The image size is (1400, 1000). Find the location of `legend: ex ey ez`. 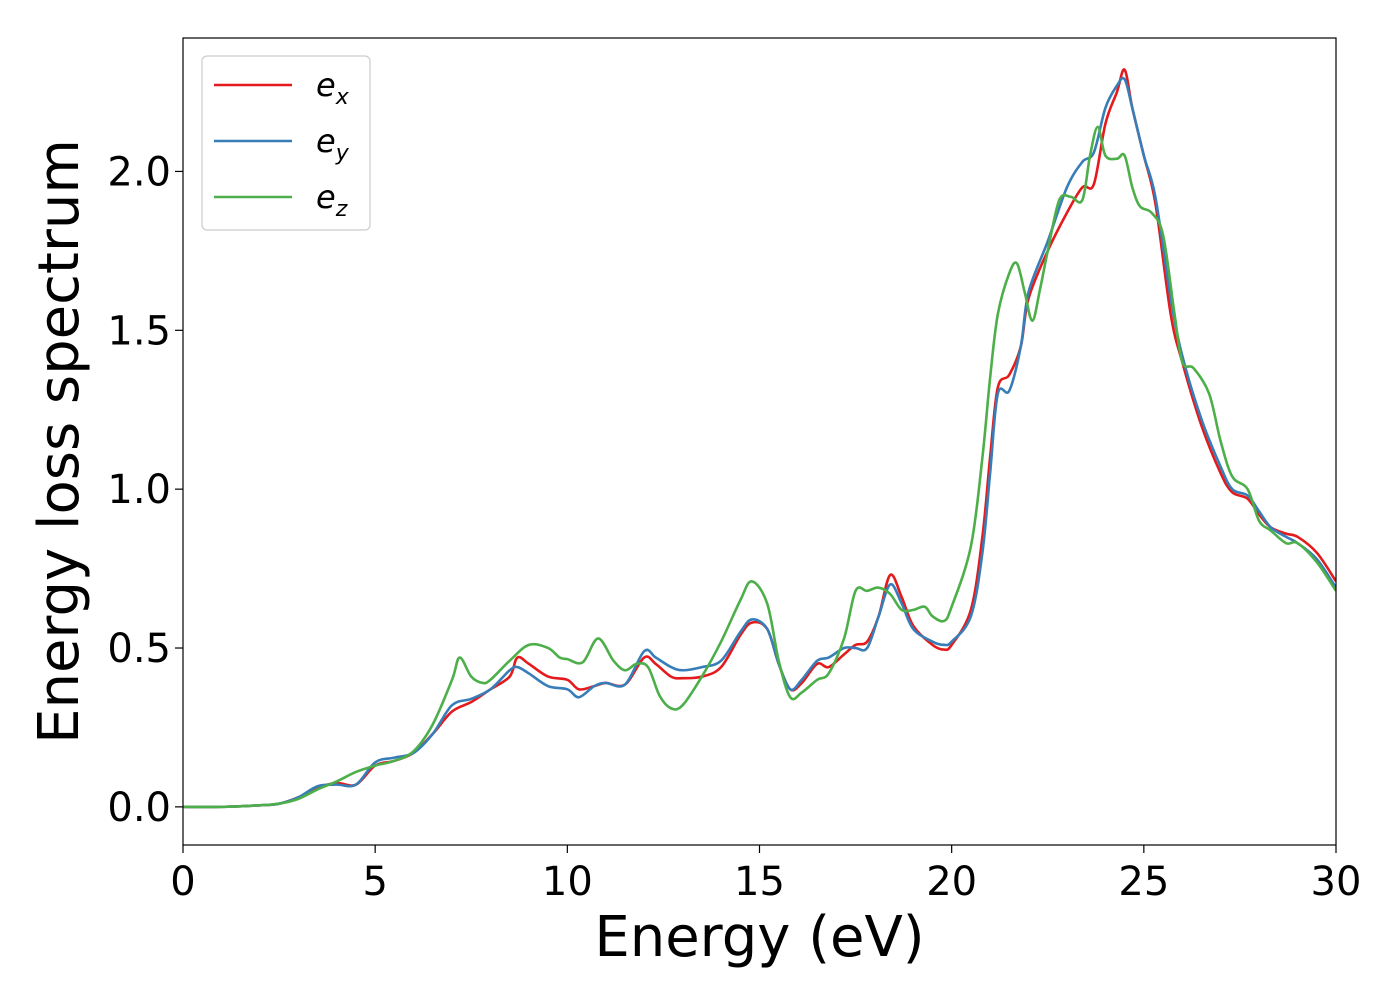

legend: ex ey ez is located at coordinates (286, 143).